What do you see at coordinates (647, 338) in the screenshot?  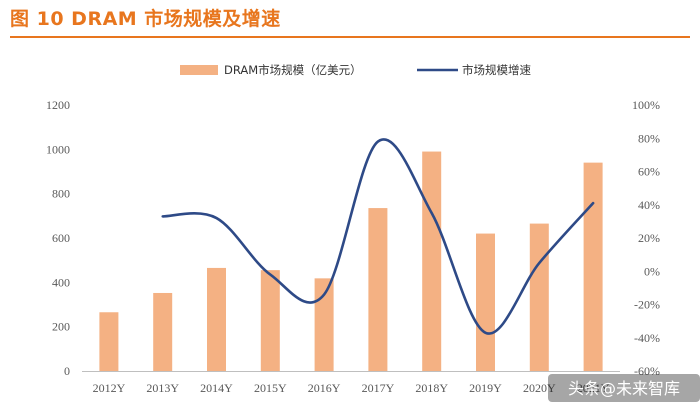 I see `y-right-tick-label: -40%` at bounding box center [647, 338].